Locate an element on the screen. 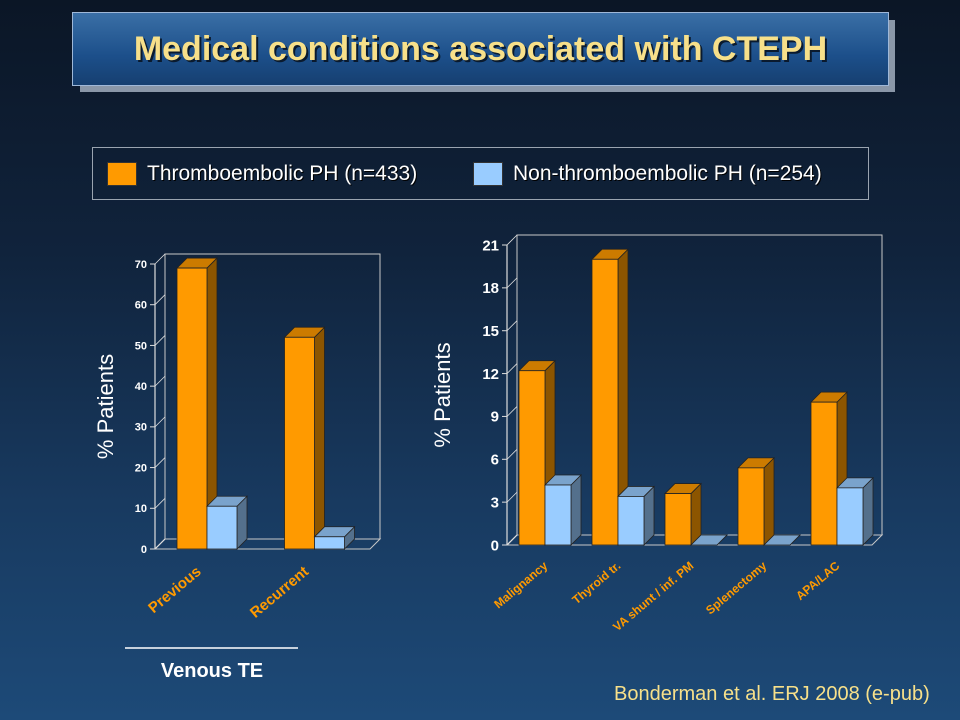 Image resolution: width=960 pixels, height=720 pixels. chart1-ytick-label-1: 10 is located at coordinates (141, 509).